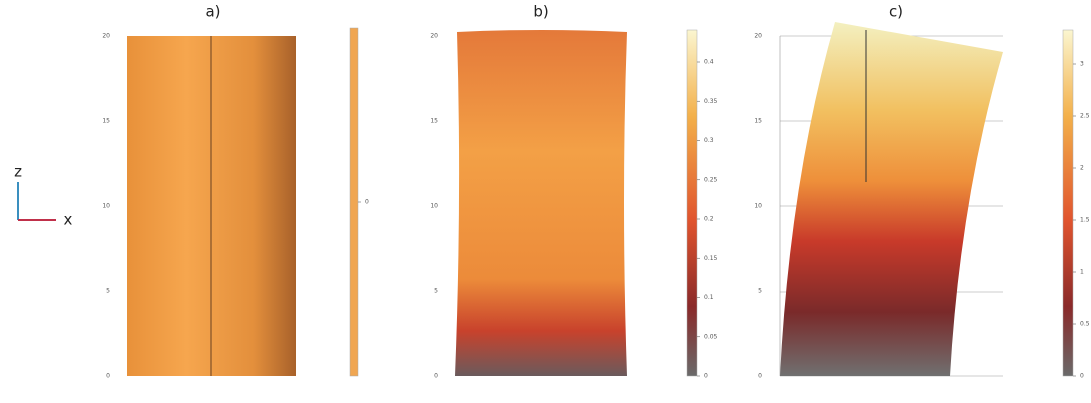 The image size is (1091, 403). What do you see at coordinates (711, 179) in the screenshot?
I see `colorbar-tick-label: 0.25` at bounding box center [711, 179].